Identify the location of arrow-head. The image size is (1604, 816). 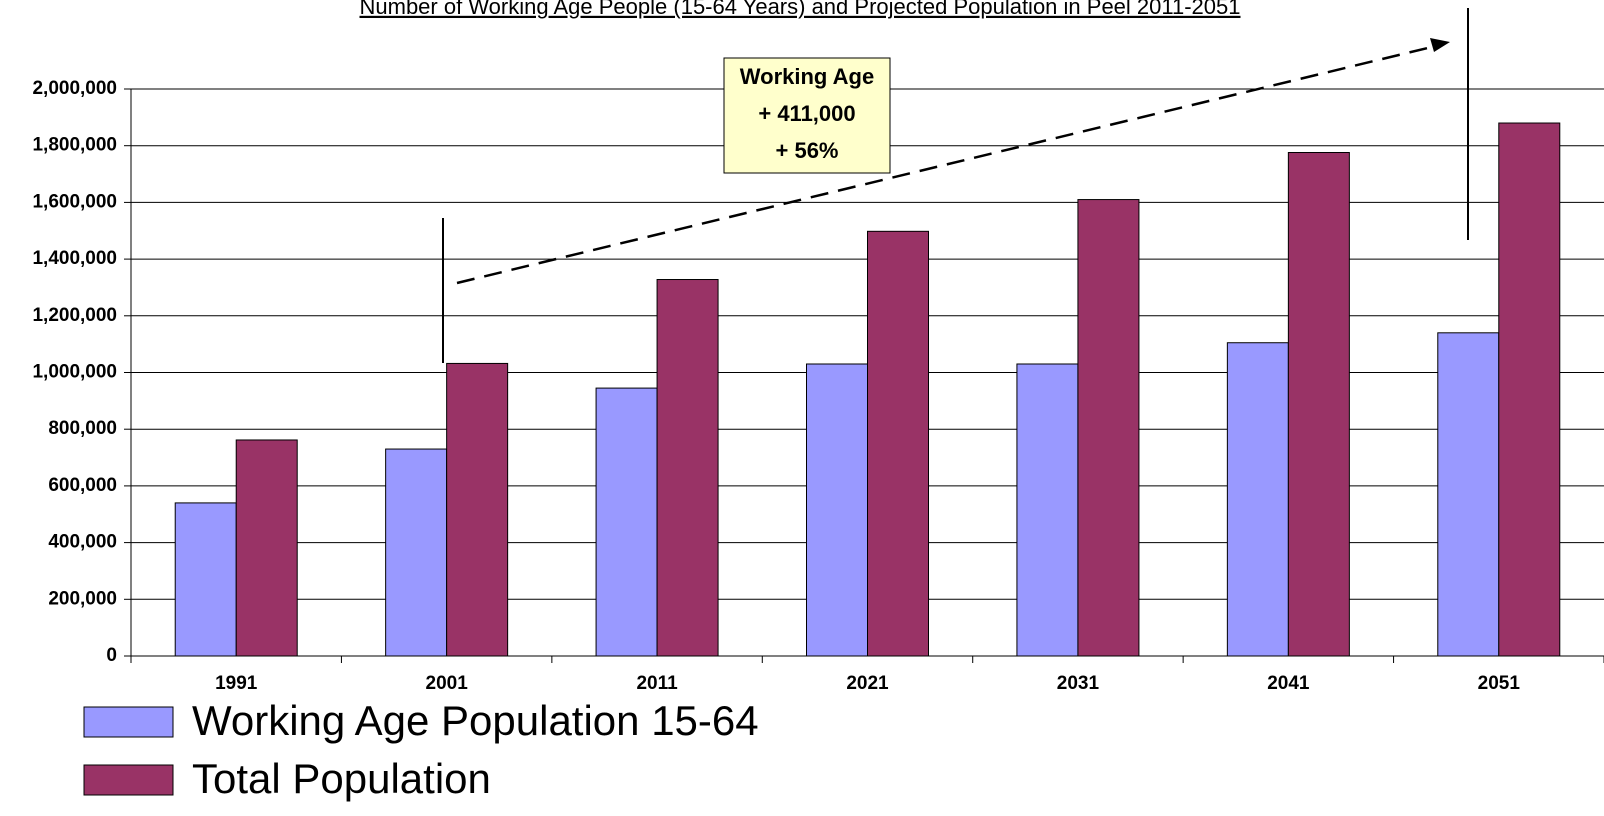
(1440, 45).